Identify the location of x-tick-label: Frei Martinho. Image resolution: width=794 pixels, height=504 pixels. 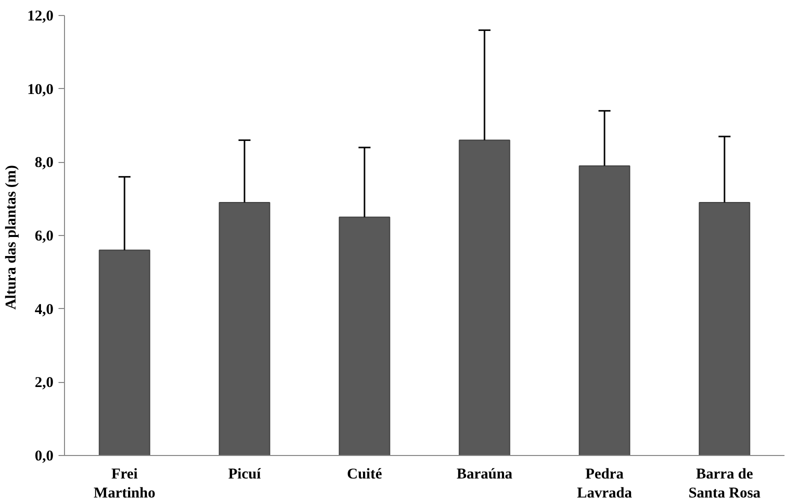
(125, 484).